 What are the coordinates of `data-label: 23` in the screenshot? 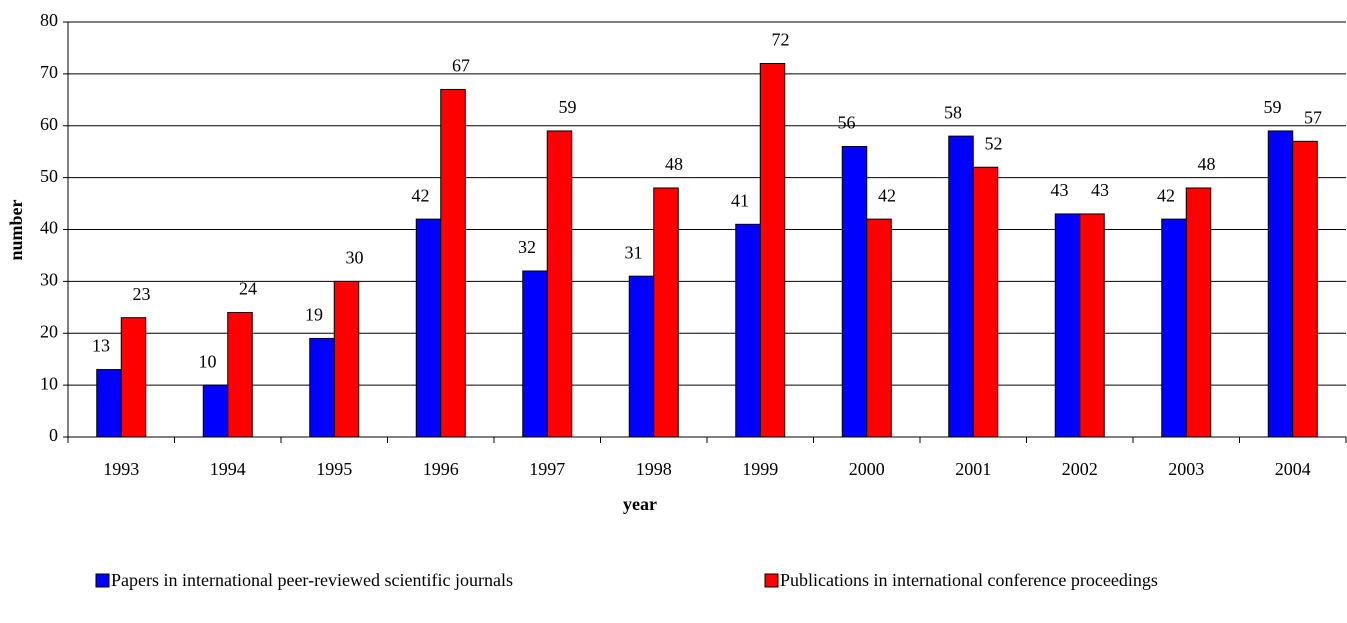 It's located at (142, 294).